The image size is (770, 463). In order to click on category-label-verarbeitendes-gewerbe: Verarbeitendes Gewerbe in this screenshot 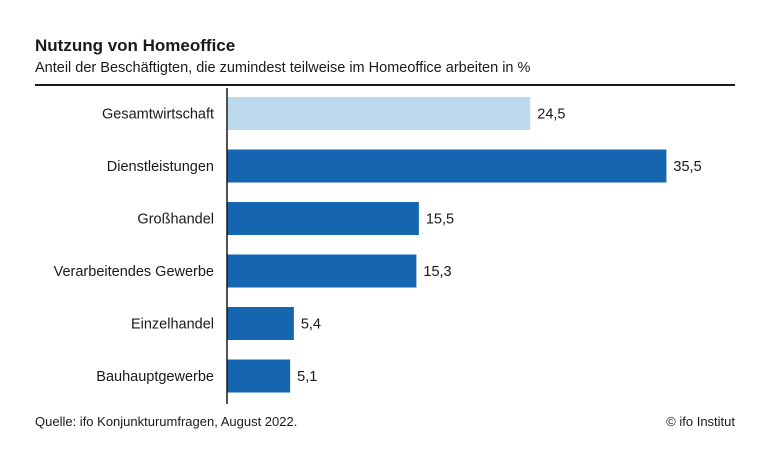, I will do `click(134, 272)`.